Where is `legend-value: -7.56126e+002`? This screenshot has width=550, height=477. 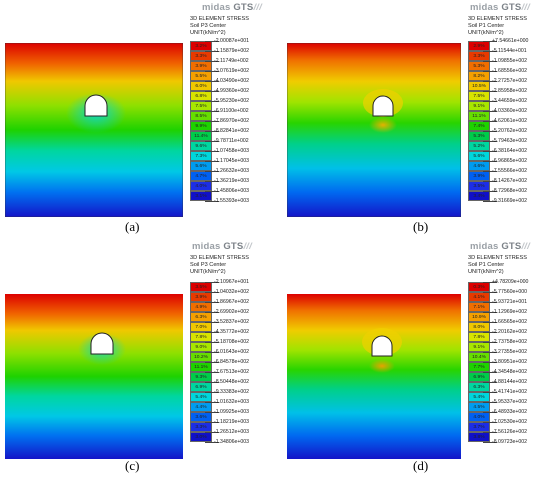 legend-value: -7.56126e+002 is located at coordinates (510, 432).